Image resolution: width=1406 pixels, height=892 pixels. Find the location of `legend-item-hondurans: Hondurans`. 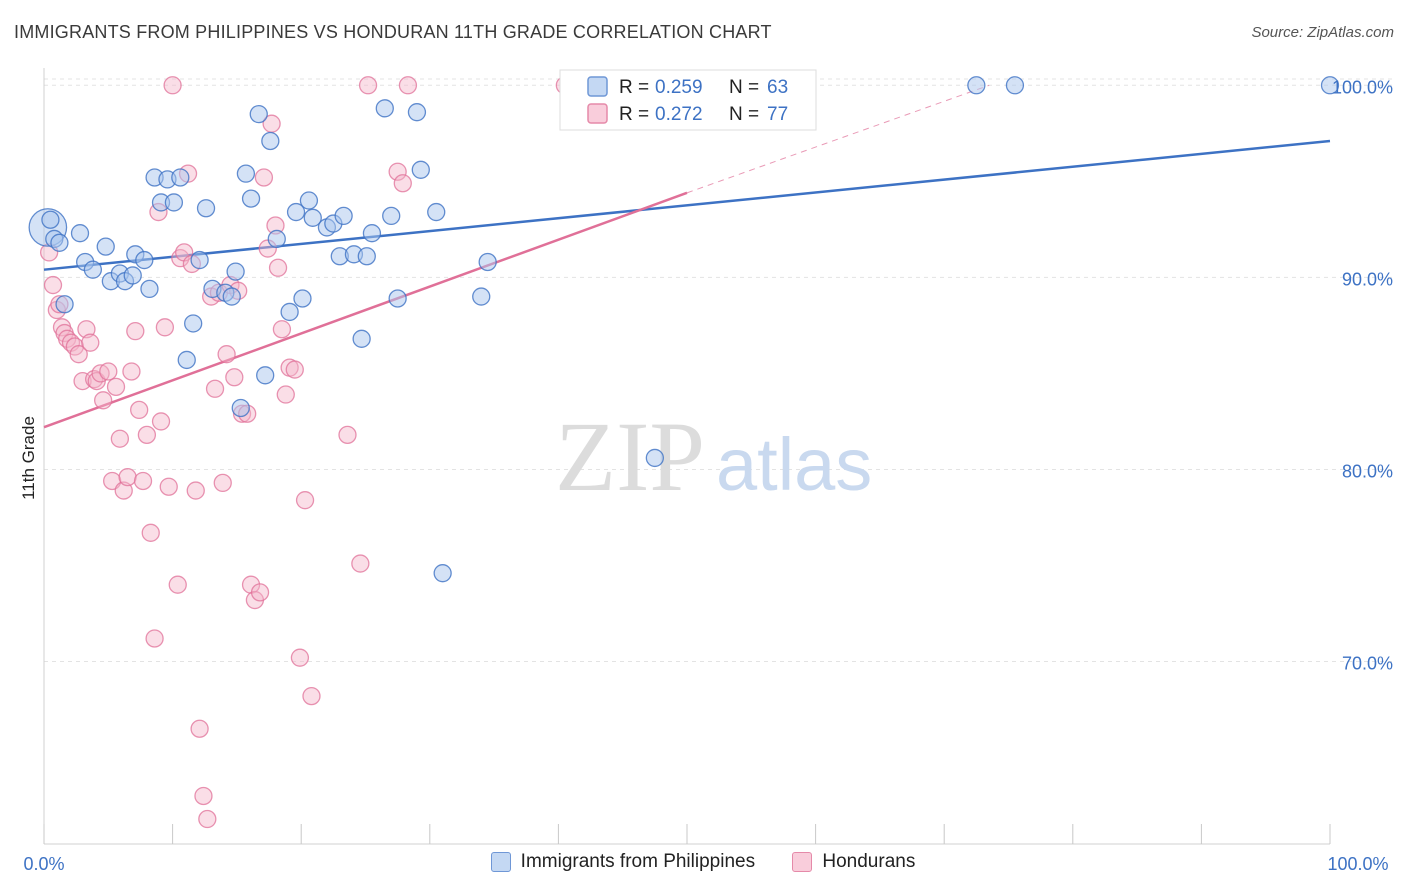

legend-item-hondurans: Hondurans is located at coordinates (853, 862).